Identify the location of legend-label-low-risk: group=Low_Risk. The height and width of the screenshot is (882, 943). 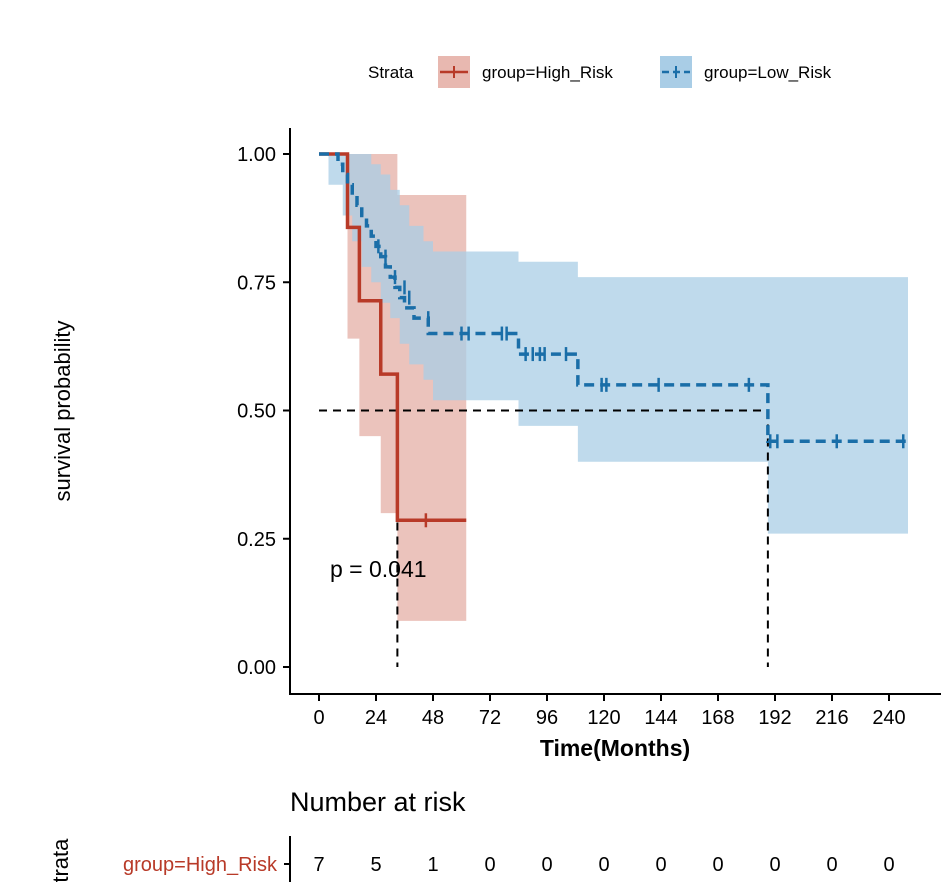
(768, 72).